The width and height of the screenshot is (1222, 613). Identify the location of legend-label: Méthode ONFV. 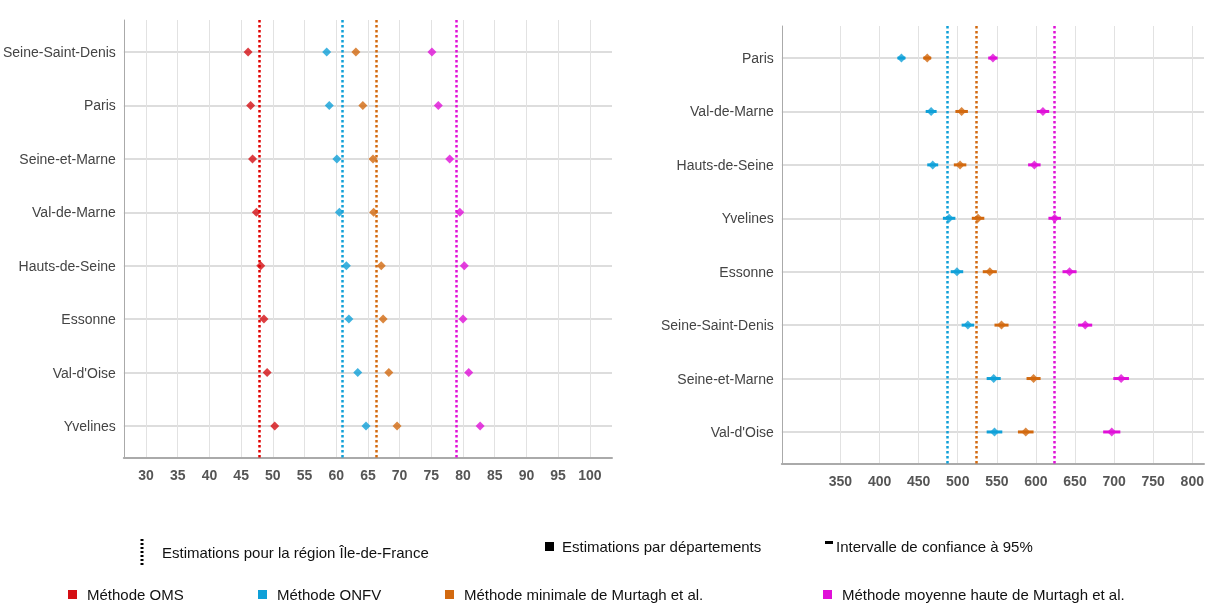
(329, 594).